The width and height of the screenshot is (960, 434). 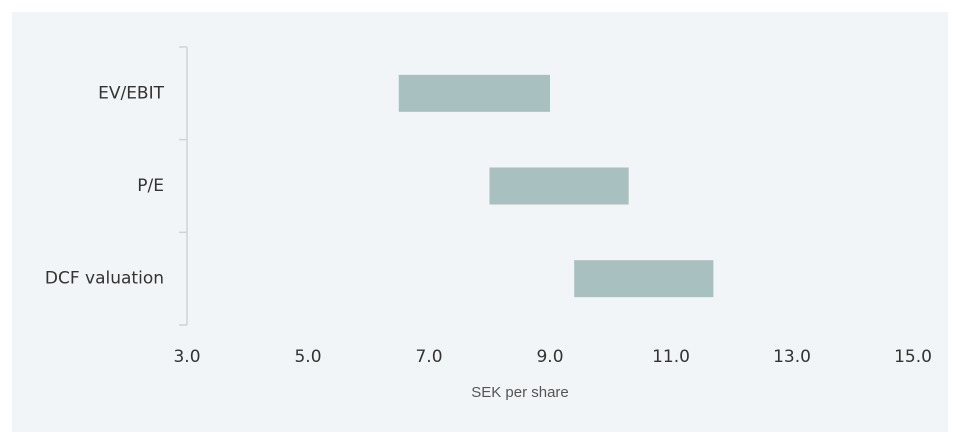 I want to click on y-tick-label: P/E, so click(x=150, y=186).